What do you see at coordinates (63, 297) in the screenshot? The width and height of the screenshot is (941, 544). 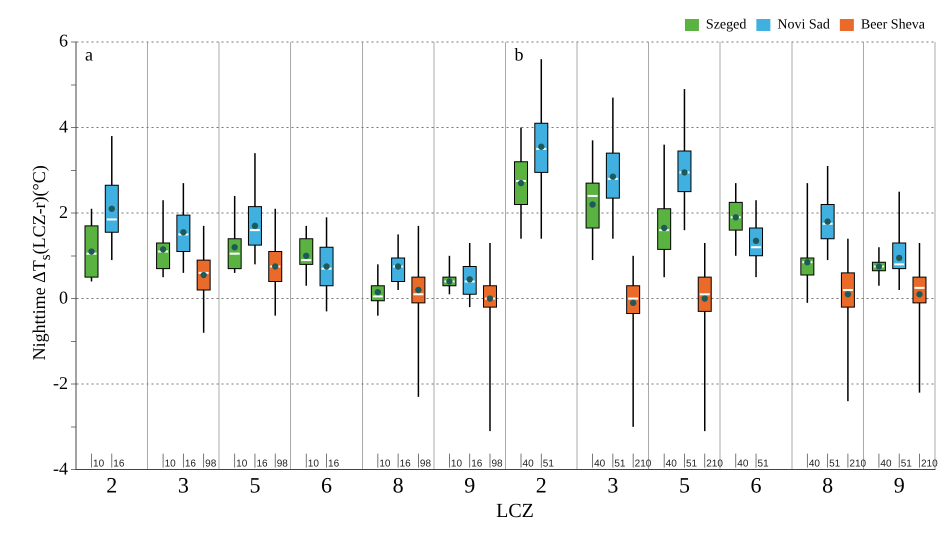 I see `y-tick-label: 0` at bounding box center [63, 297].